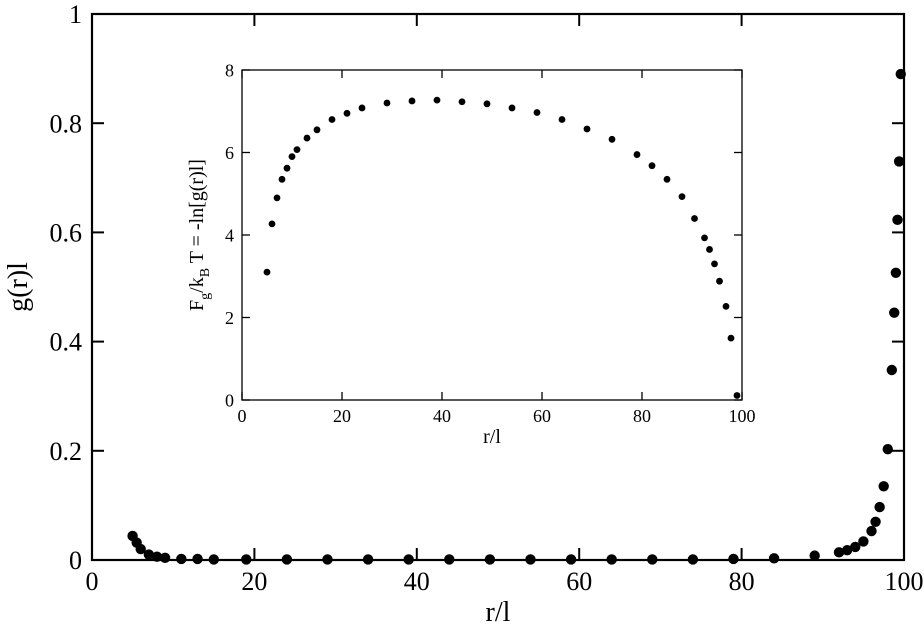 The image size is (924, 624). I want to click on inset-y-tick-label: 2, so click(229, 318).